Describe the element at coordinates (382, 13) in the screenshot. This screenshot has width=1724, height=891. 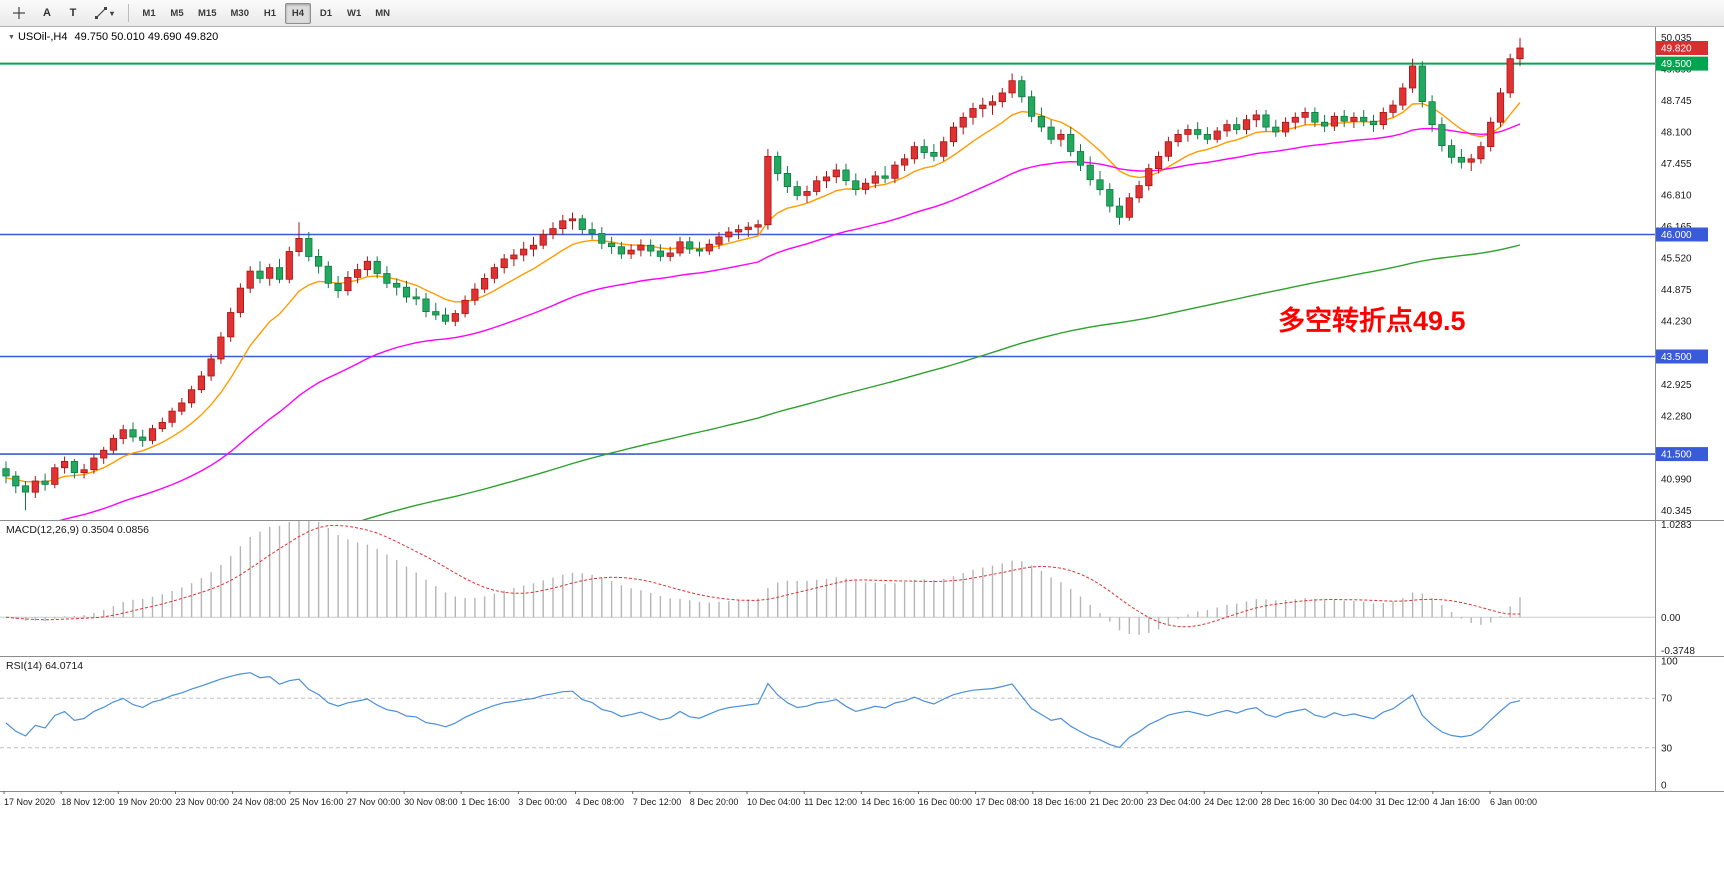
I see `timeframe-button-mn: MN` at that location.